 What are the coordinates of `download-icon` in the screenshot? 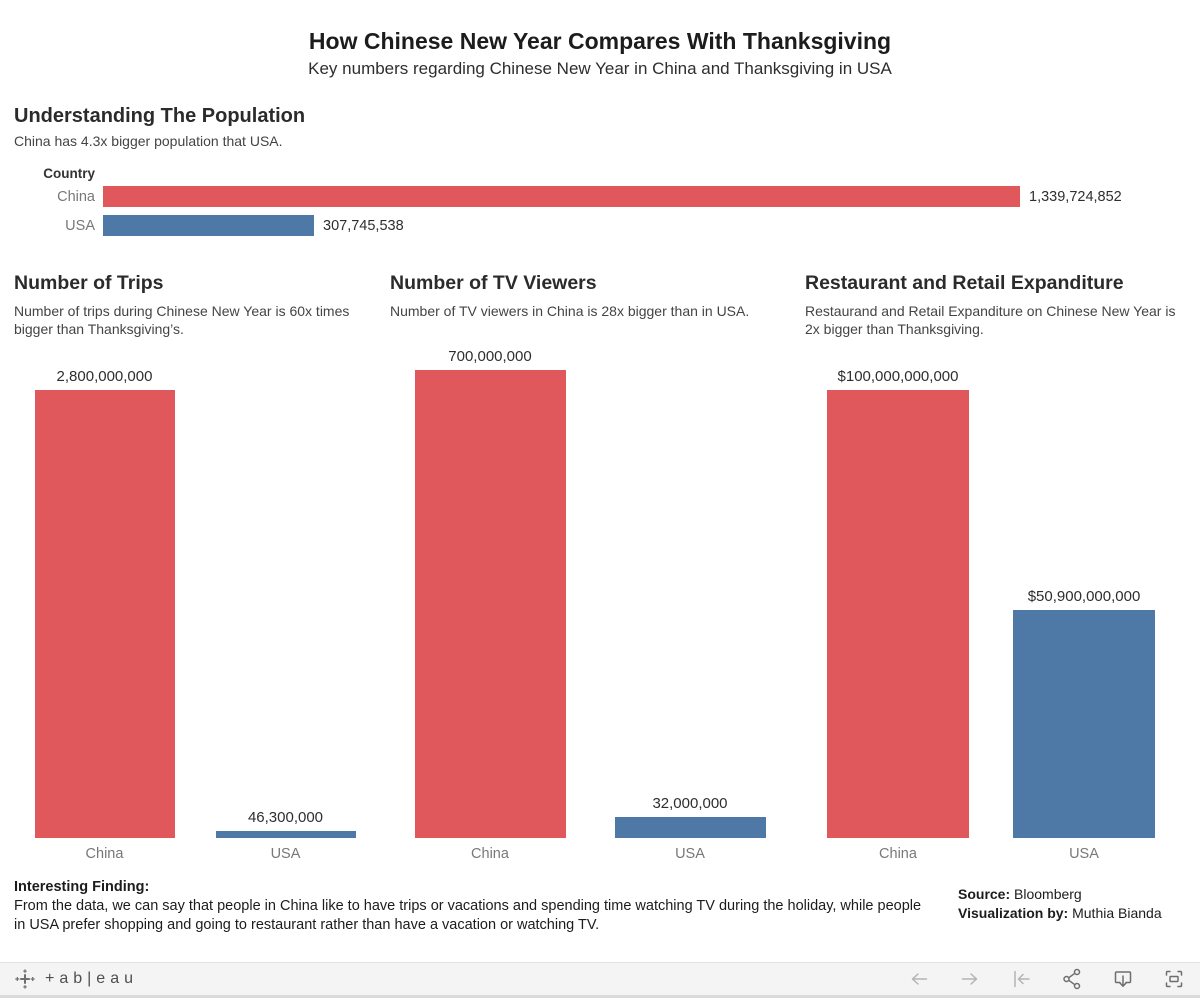 It's located at (1123, 979).